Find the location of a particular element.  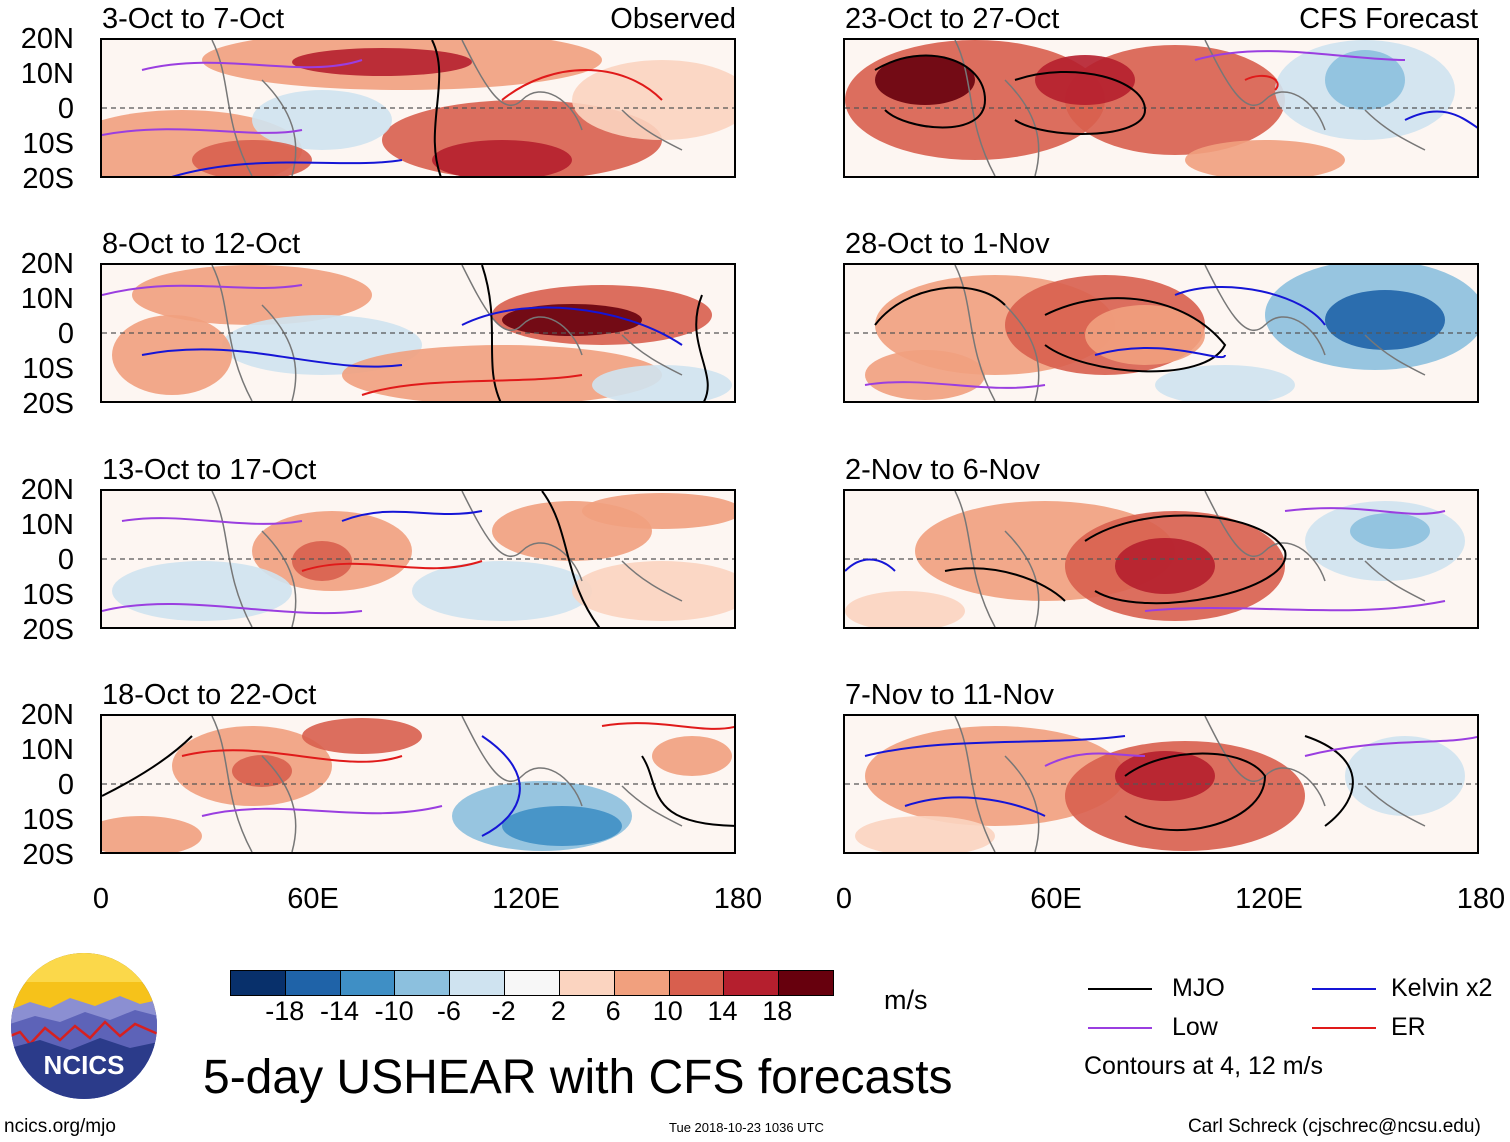

lat-label-row3-20n: 20N is located at coordinates (47, 490).